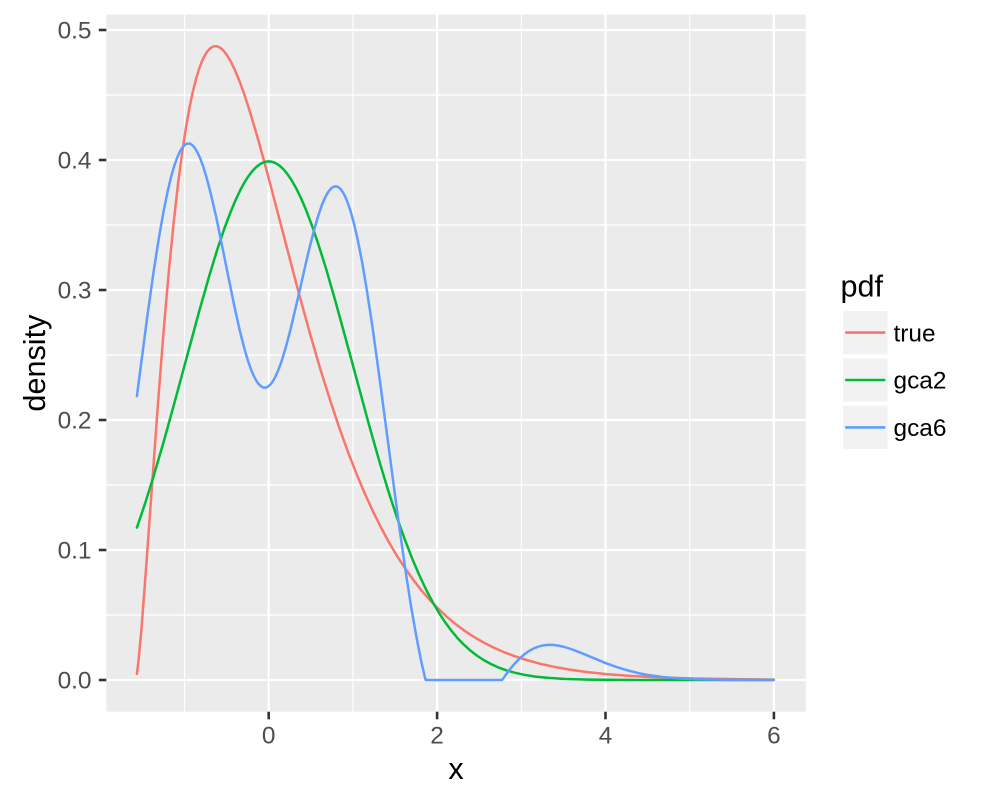 The width and height of the screenshot is (1000, 800). I want to click on svg-text: 0.1, so click(75, 551).